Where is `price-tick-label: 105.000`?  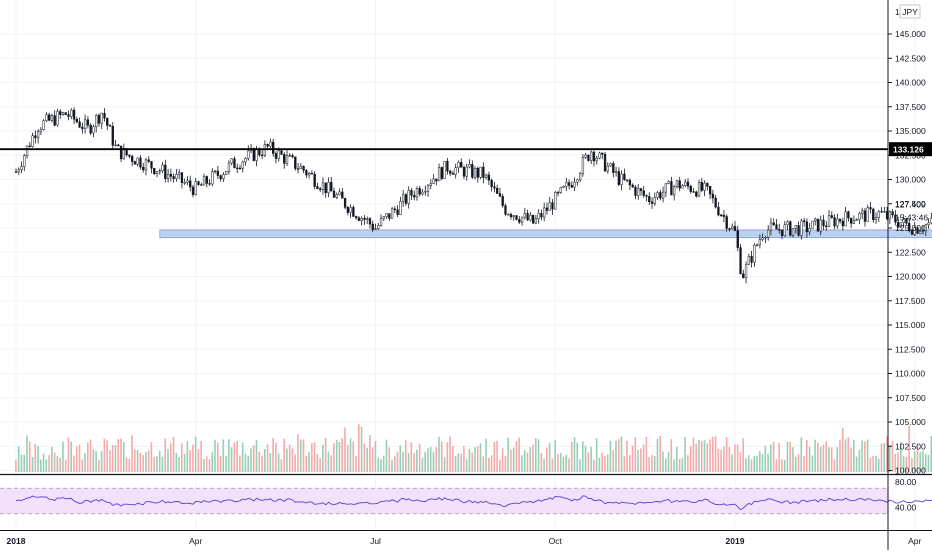
price-tick-label: 105.000 is located at coordinates (910, 422).